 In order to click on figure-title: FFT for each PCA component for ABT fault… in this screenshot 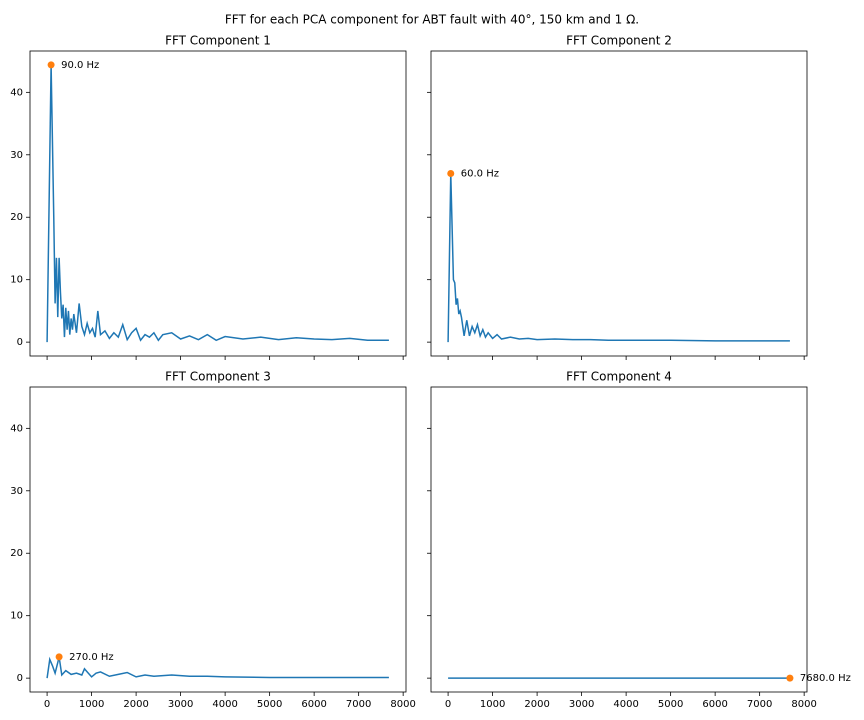, I will do `click(432, 20)`.